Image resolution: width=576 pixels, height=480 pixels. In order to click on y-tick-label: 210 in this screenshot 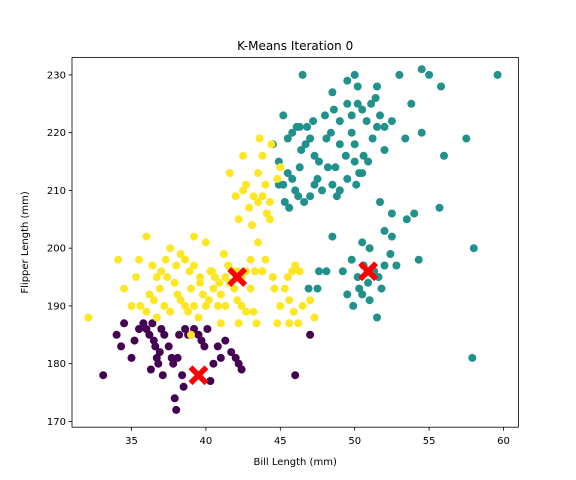, I will do `click(56, 191)`.